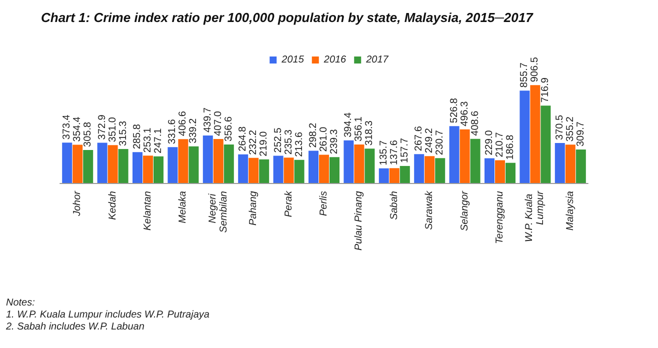 The image size is (658, 348). What do you see at coordinates (218, 123) in the screenshot?
I see `data-label: 407.0` at bounding box center [218, 123].